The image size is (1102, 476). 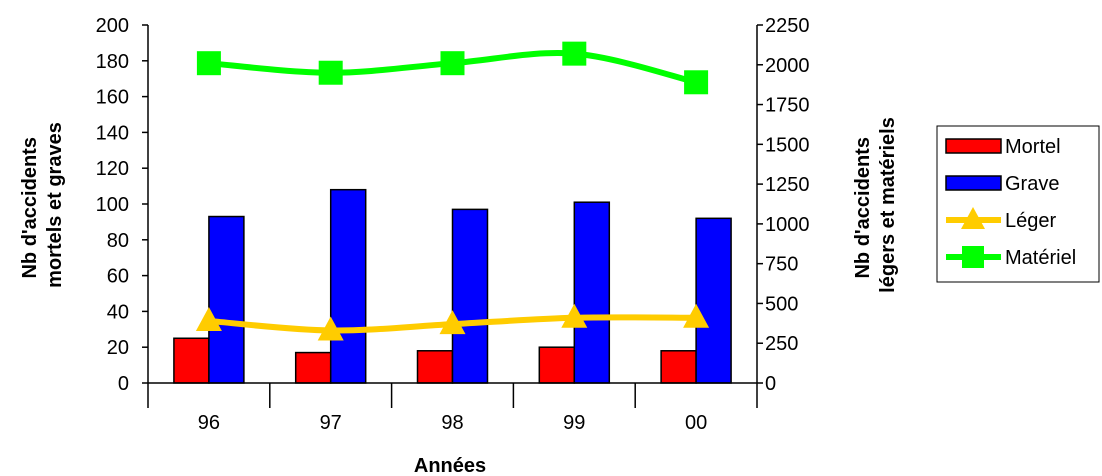 I want to click on left-tick-label: 120, so click(x=112, y=169).